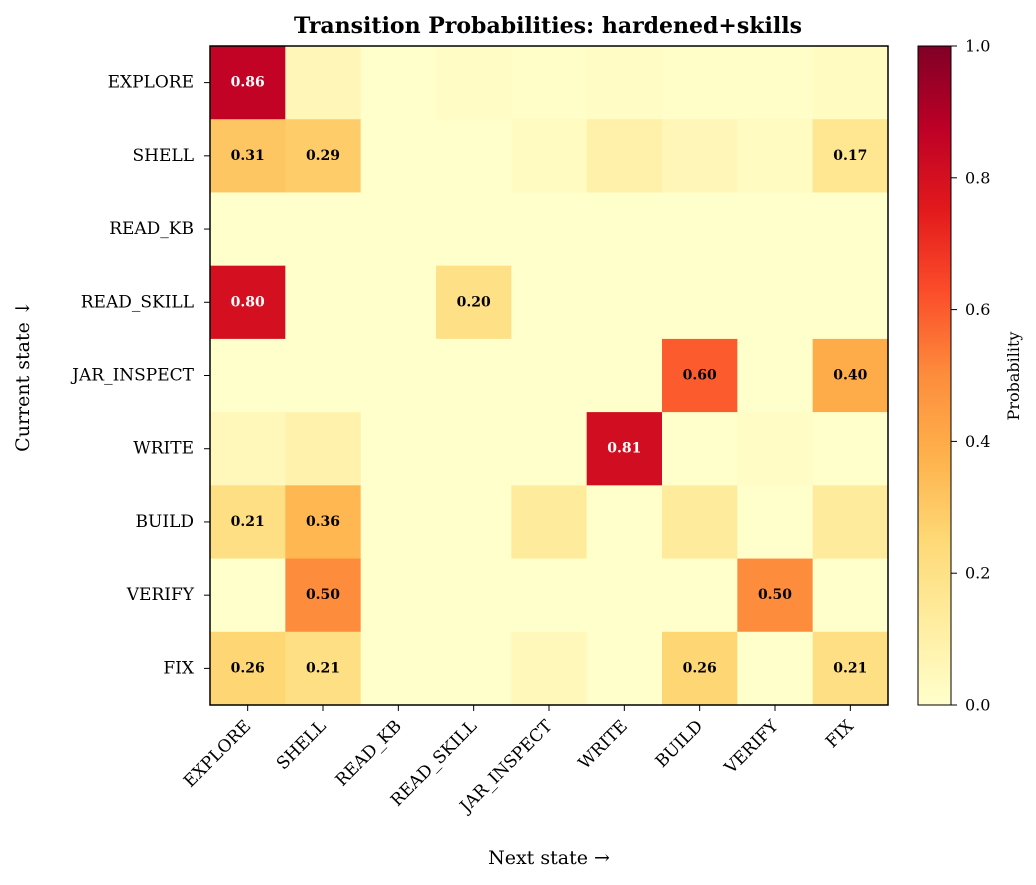  I want to click on cell-value-label: 0.80, so click(248, 302).